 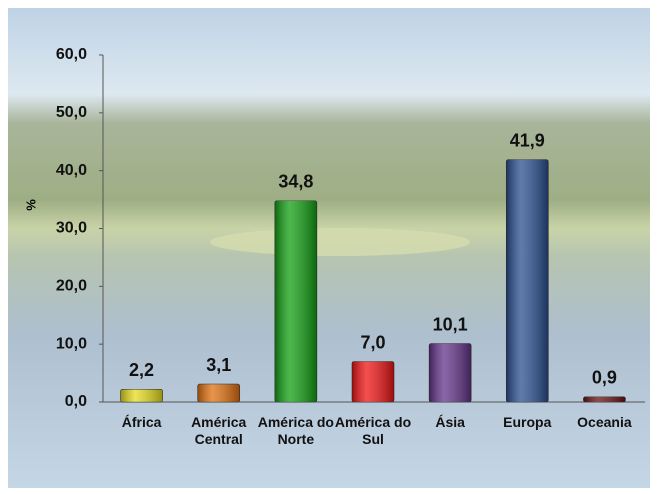 What do you see at coordinates (219, 430) in the screenshot?
I see `x-tick-label: América Central` at bounding box center [219, 430].